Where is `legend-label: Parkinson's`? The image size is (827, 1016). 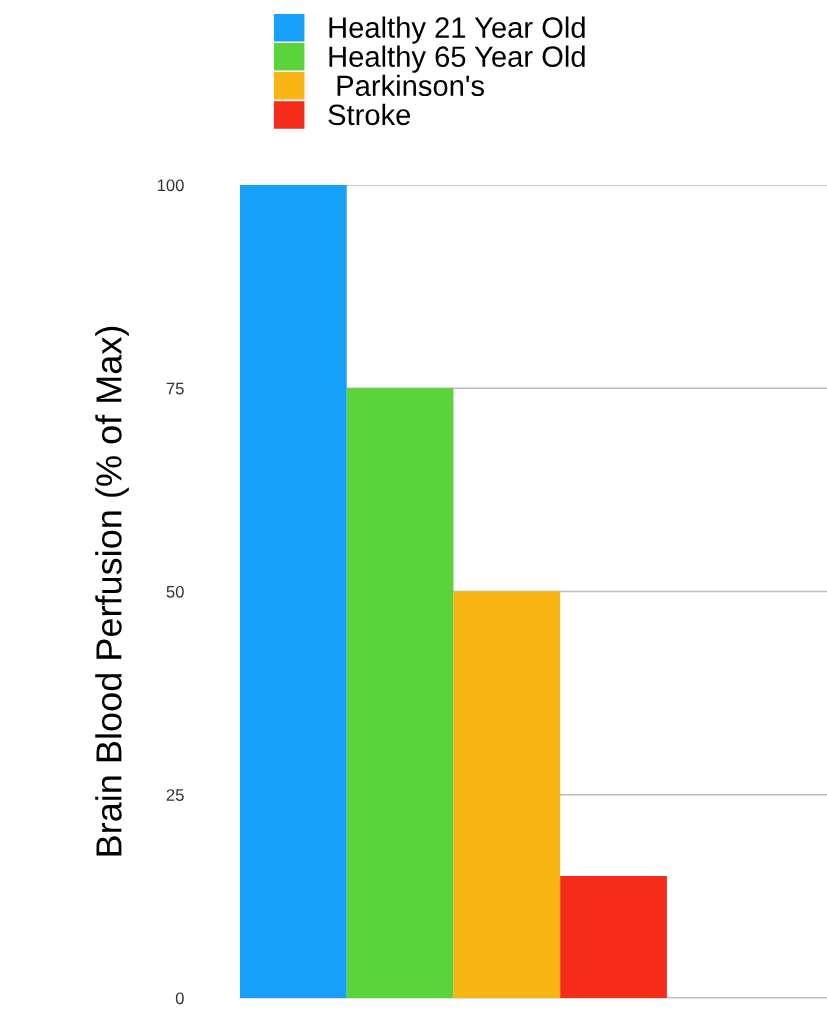
legend-label: Parkinson's is located at coordinates (410, 85).